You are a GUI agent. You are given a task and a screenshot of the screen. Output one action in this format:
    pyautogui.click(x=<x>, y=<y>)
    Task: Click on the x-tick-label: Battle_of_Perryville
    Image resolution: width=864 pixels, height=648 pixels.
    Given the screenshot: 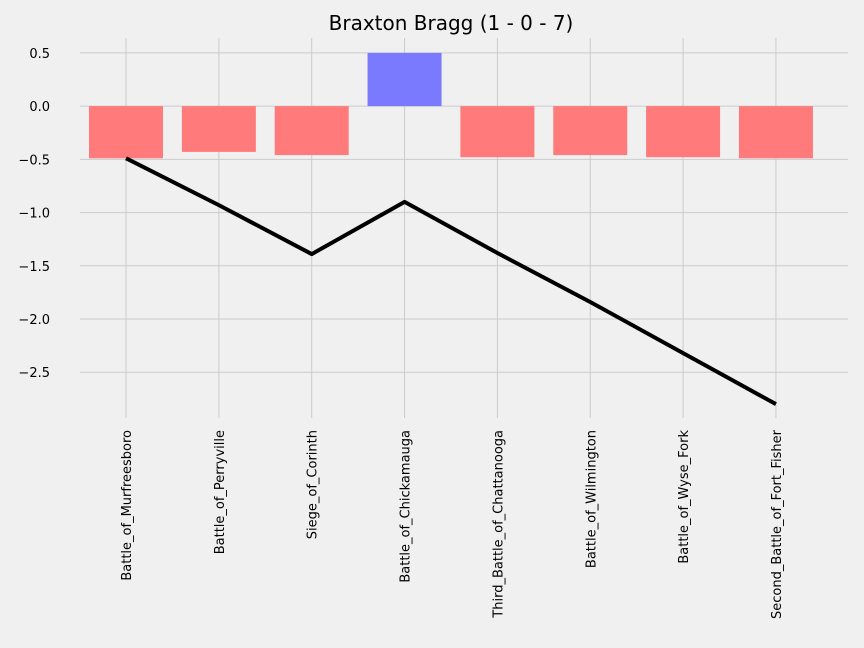 What is the action you would take?
    pyautogui.click(x=220, y=492)
    